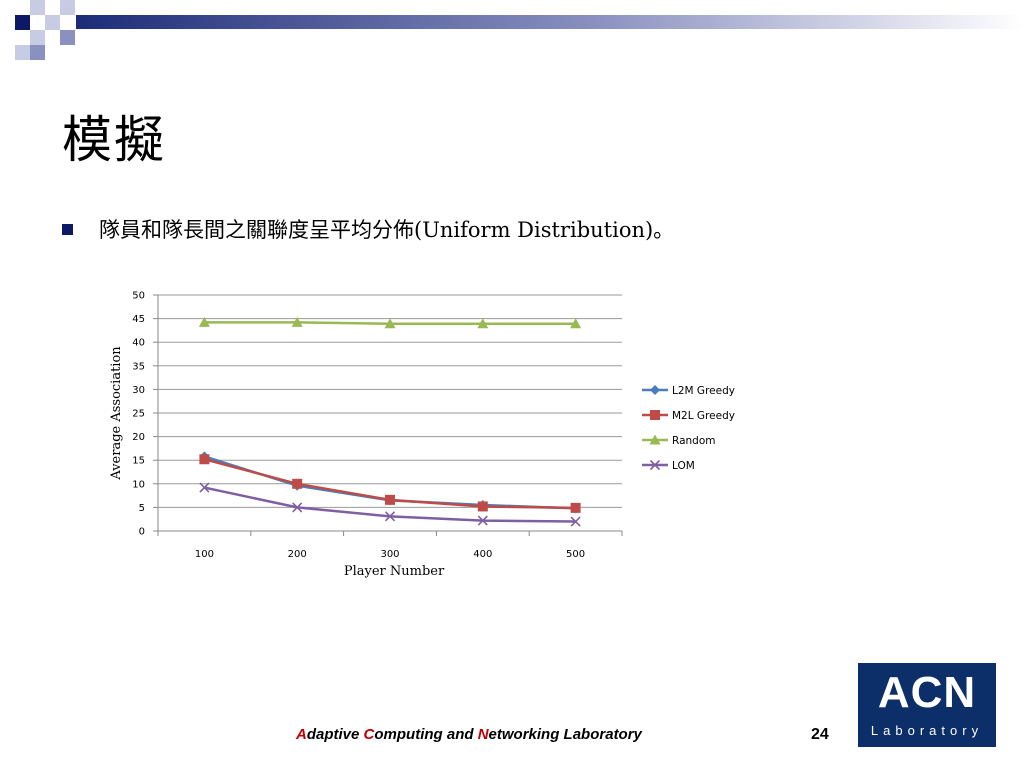  Describe the element at coordinates (138, 319) in the screenshot. I see `y-tick-label: 45` at that location.